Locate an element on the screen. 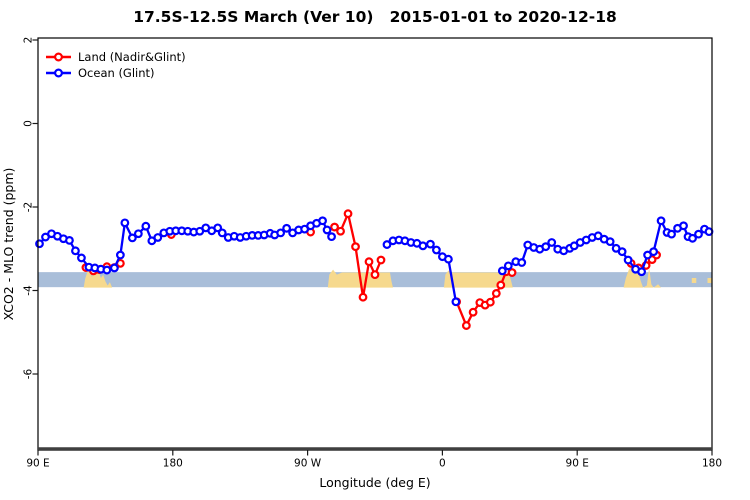 The height and width of the screenshot is (500, 750). legend-item: Ocean (Glint) is located at coordinates (100, 73).